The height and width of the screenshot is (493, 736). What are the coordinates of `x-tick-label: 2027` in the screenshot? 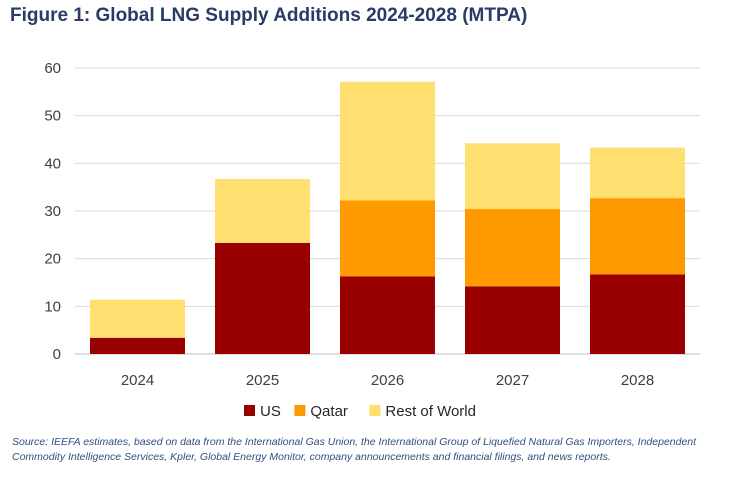 It's located at (512, 380).